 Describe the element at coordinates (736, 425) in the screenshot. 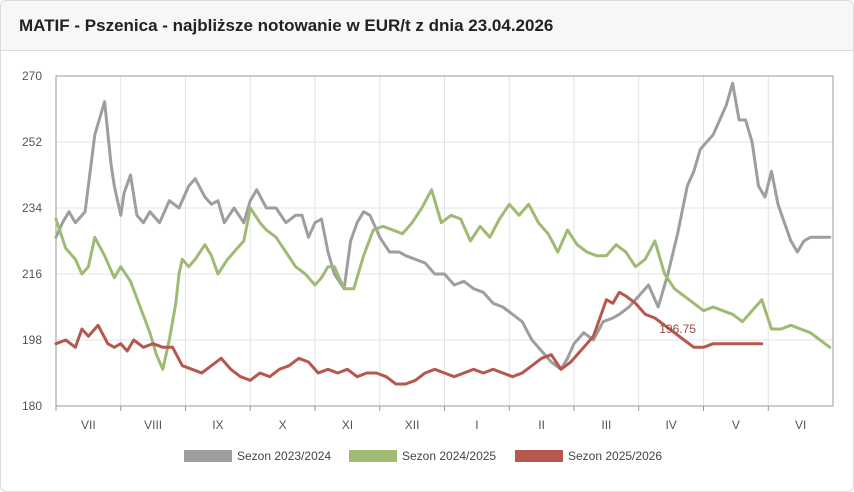

I see `x-tick-label: V` at that location.